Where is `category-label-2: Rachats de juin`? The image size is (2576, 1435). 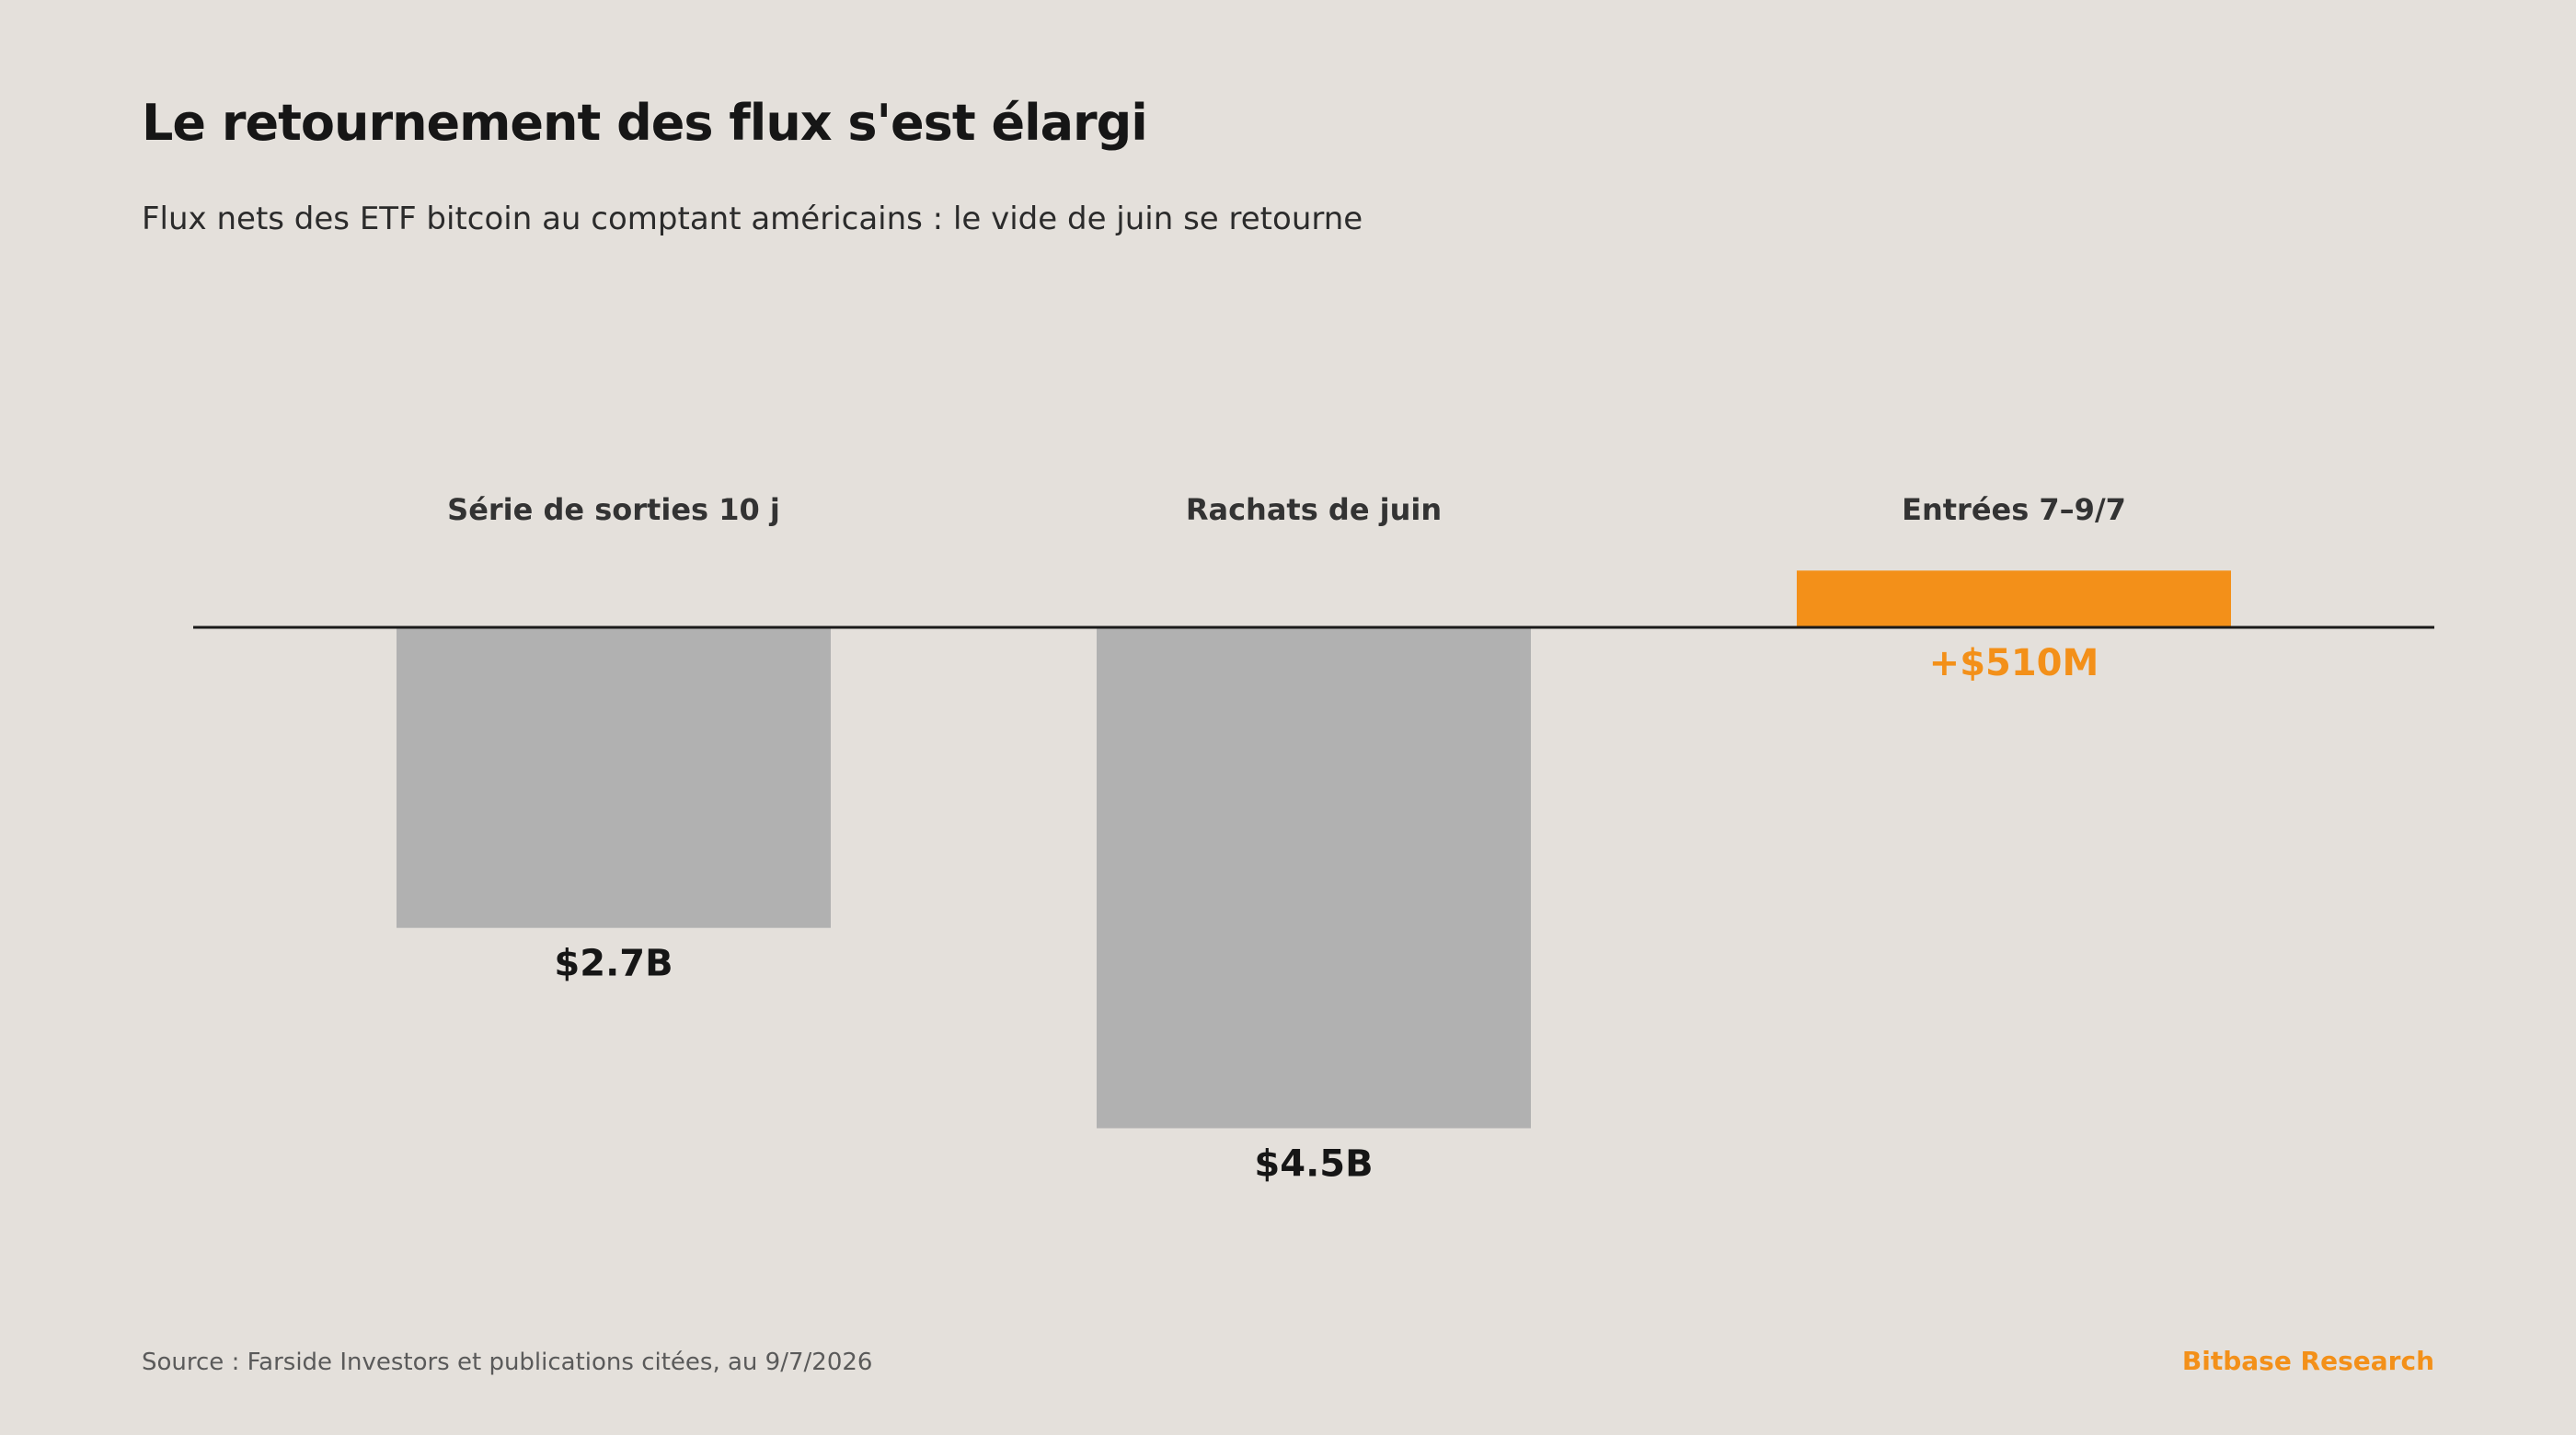
category-label-2: Rachats de juin is located at coordinates (1314, 509).